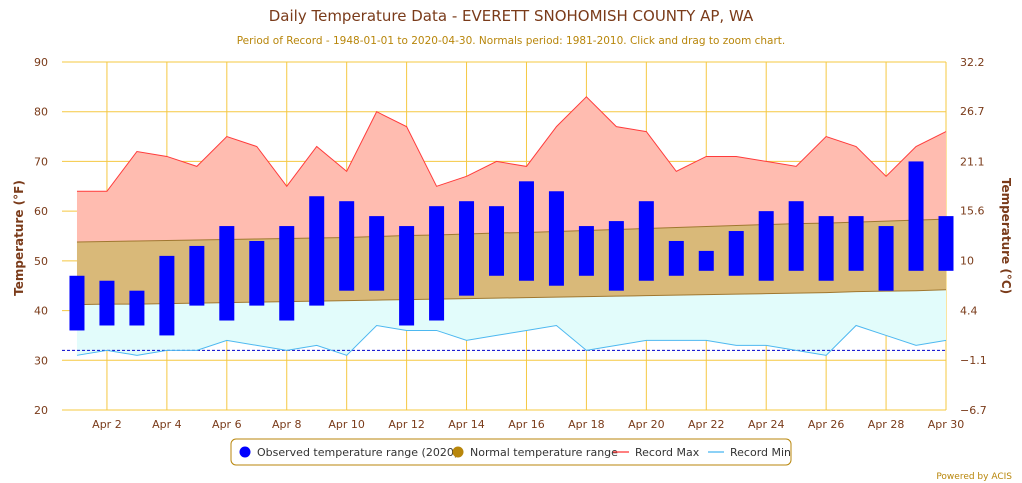 This screenshot has width=1022, height=483. Describe the element at coordinates (973, 360) in the screenshot. I see `y-tick-label-right: −1.1` at that location.